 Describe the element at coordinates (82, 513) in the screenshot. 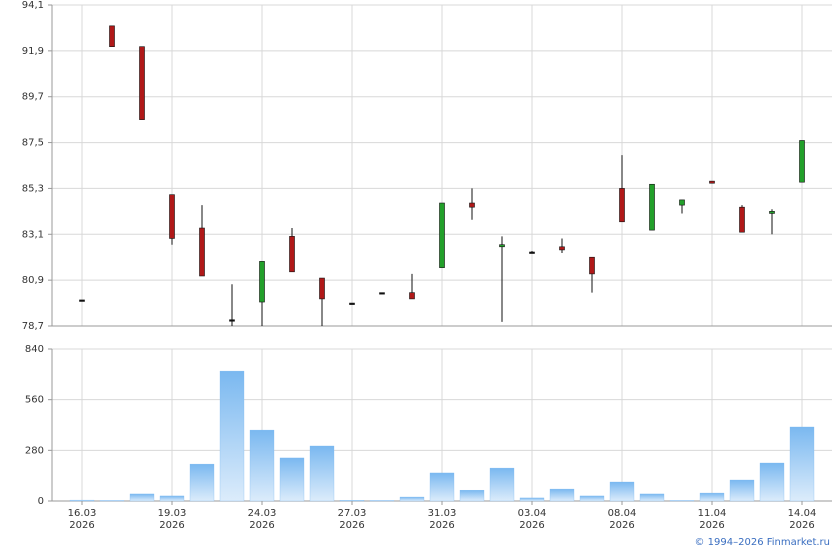

I see `x-tick-label: 16.03` at that location.